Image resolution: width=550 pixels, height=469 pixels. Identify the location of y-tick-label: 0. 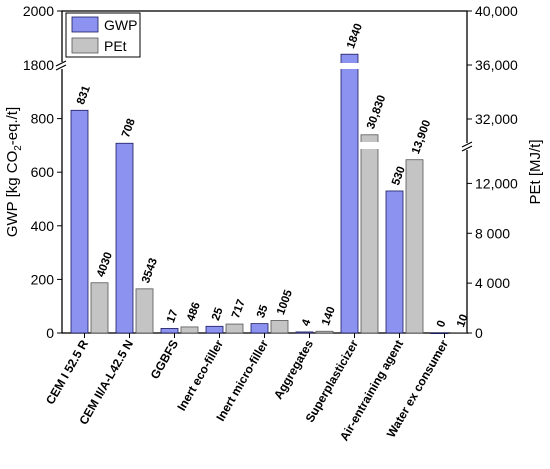
(50, 333).